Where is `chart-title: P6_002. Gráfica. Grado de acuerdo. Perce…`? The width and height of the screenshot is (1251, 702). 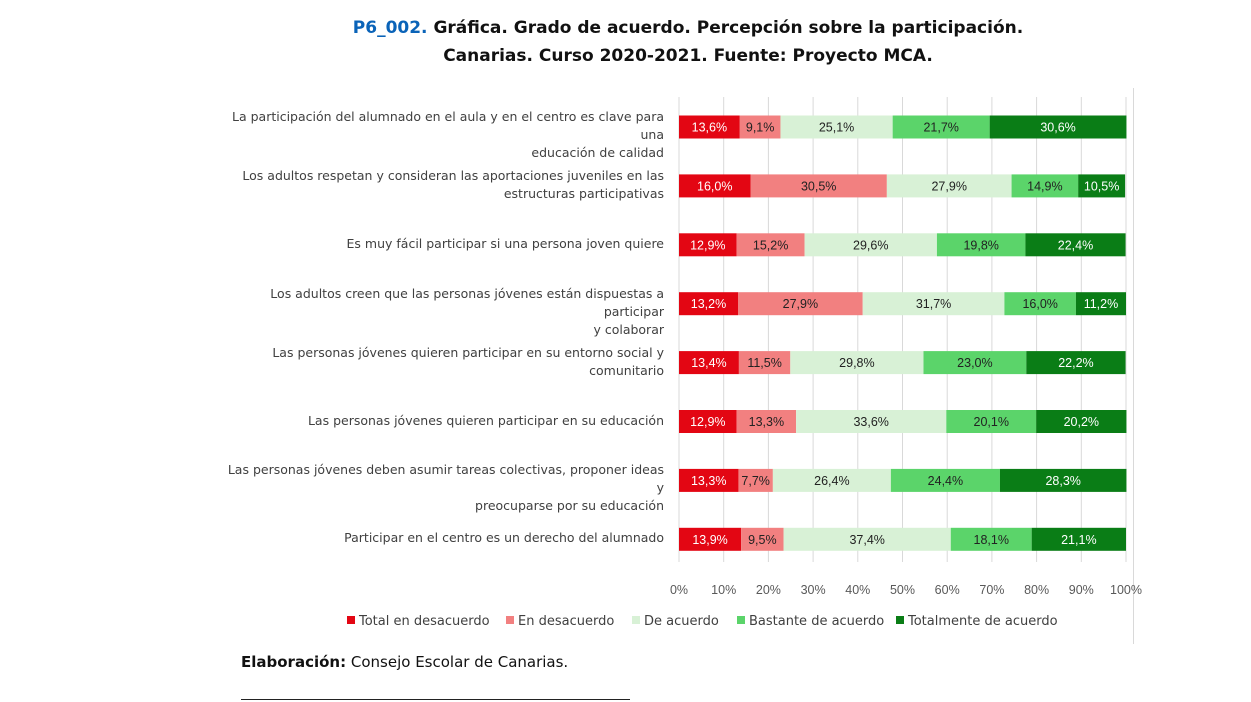 chart-title: P6_002. Gráfica. Grado de acuerdo. Perce… is located at coordinates (625, 42).